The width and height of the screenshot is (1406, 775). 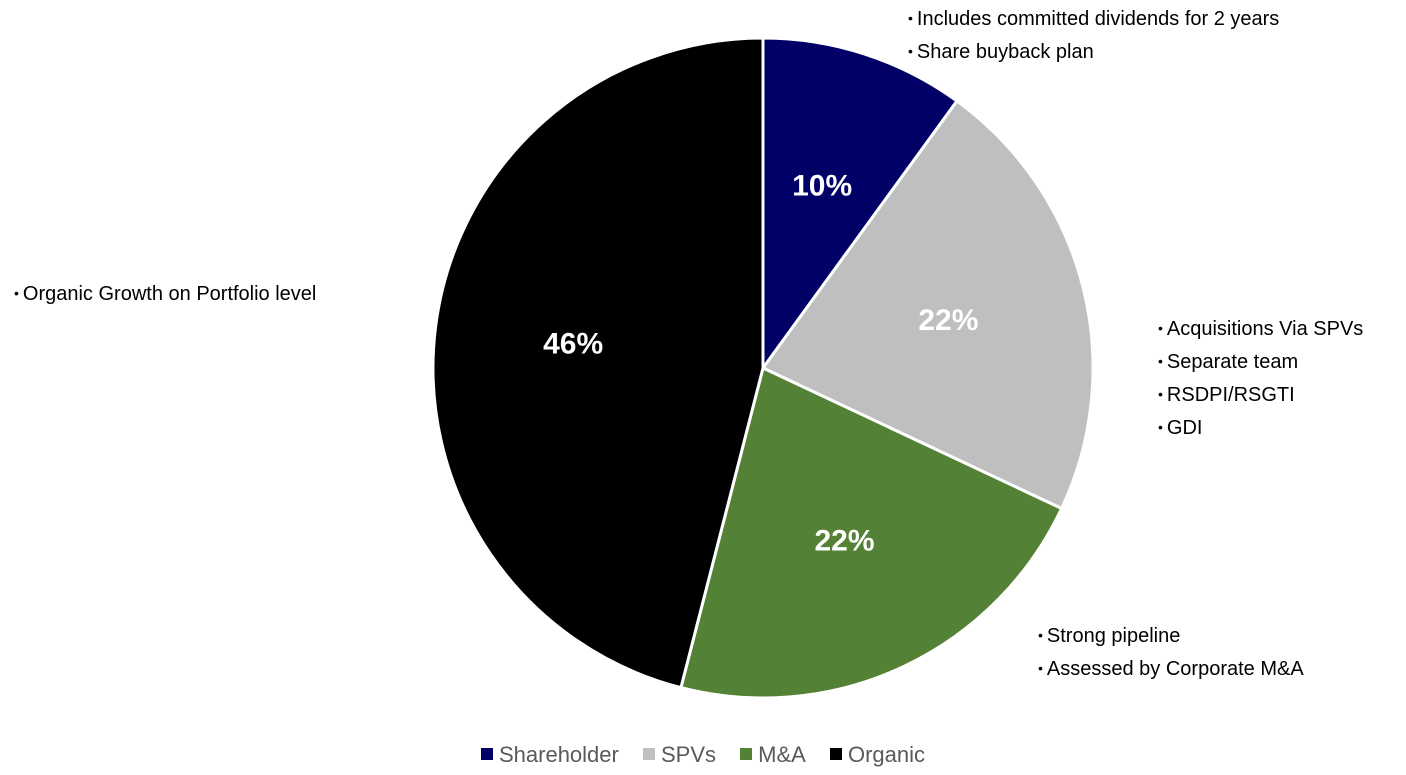 I want to click on organic-notes: • Organic Growth on Portfolio level, so click(x=165, y=293).